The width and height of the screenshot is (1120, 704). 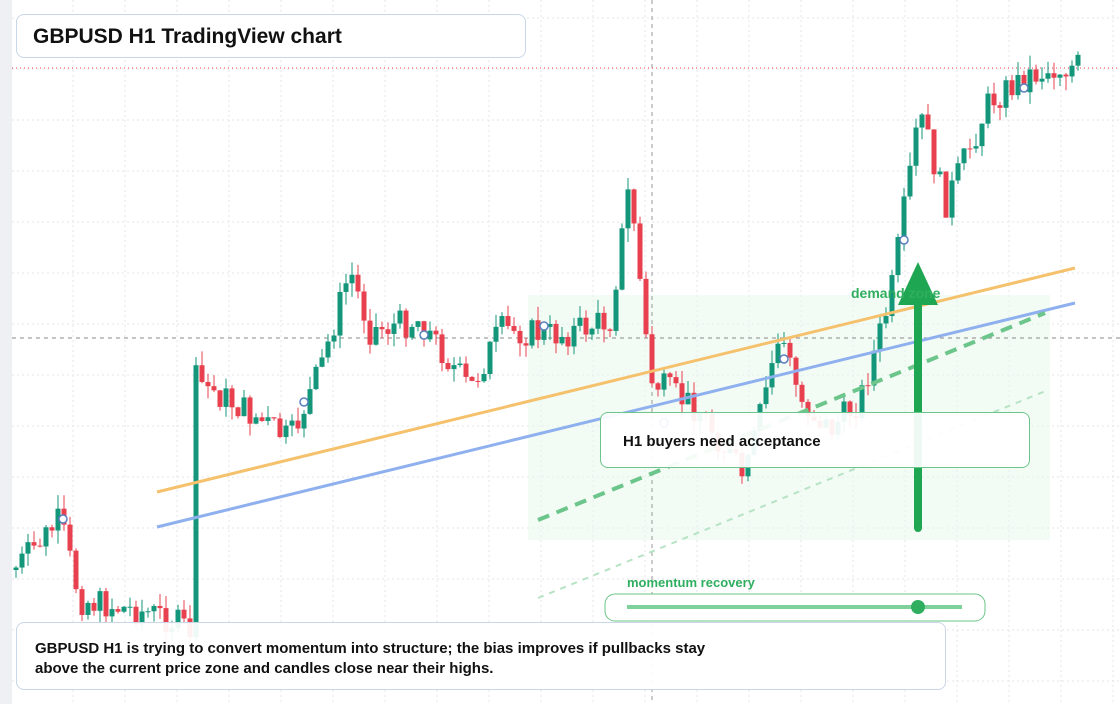 I want to click on momentum-label: momentum recovery, so click(x=691, y=582).